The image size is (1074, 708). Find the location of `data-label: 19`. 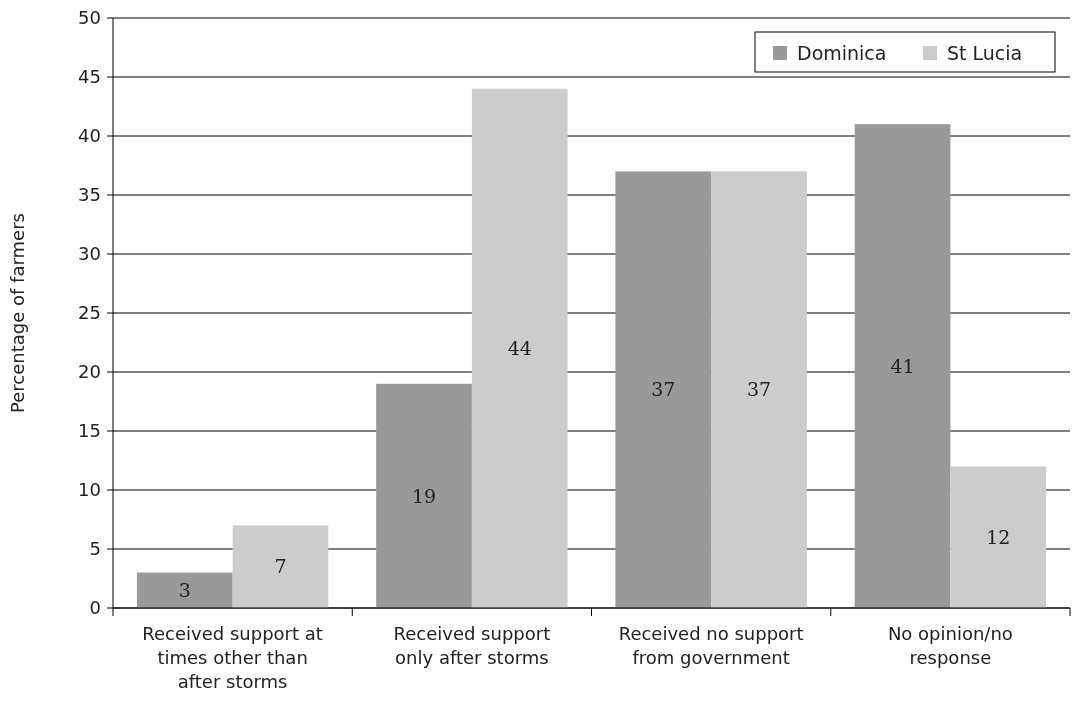

data-label: 19 is located at coordinates (424, 495).